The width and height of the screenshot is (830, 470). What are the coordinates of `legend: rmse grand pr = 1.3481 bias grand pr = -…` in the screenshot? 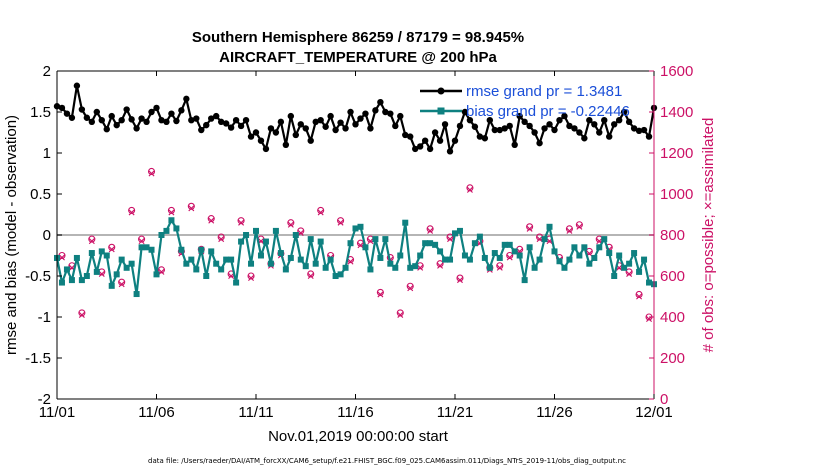 It's located at (525, 101).